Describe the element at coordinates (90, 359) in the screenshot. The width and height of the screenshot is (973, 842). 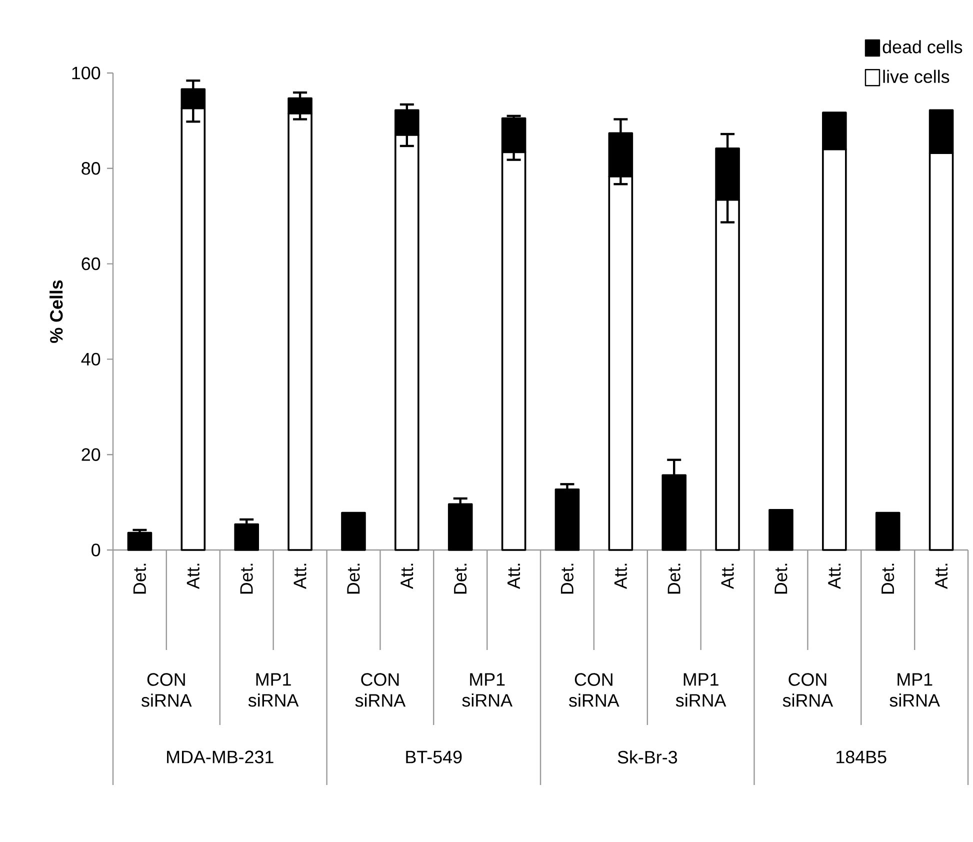
I see `y-tick-label: 40` at that location.